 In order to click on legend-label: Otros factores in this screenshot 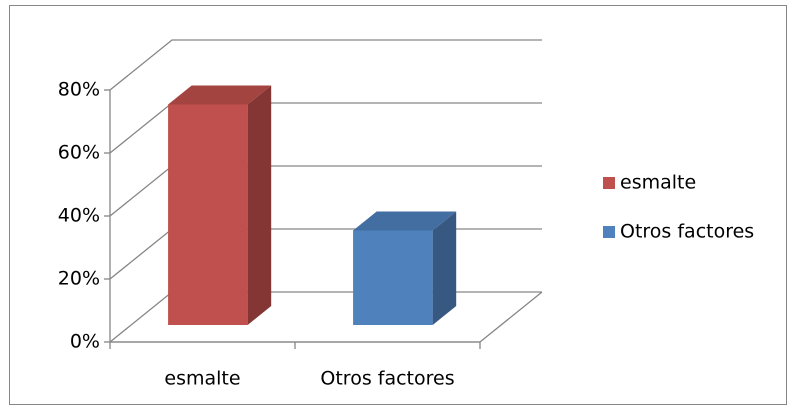, I will do `click(687, 232)`.